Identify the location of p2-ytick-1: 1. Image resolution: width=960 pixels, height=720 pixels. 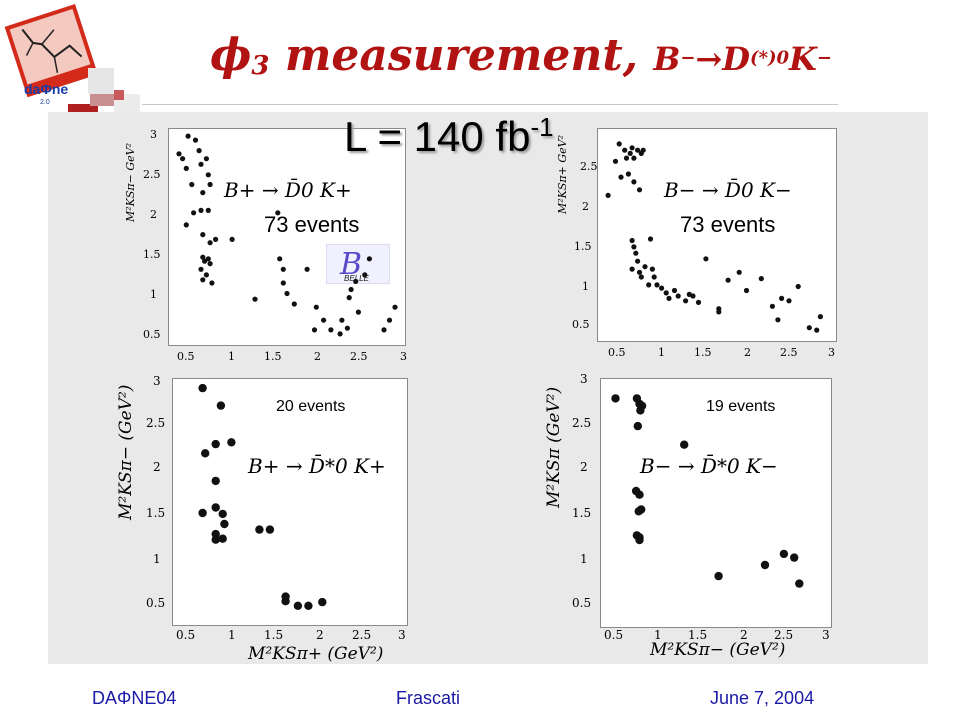
(585, 286).